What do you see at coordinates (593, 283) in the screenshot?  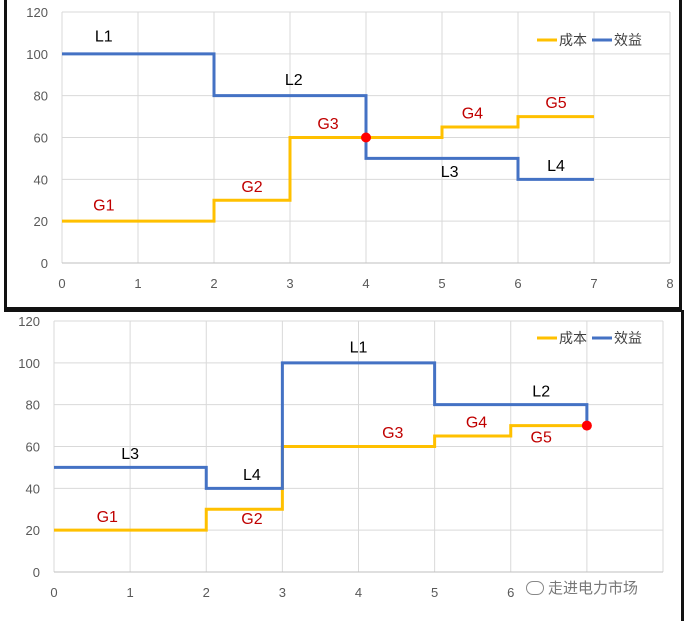 I see `x-tick-label: 7` at bounding box center [593, 283].